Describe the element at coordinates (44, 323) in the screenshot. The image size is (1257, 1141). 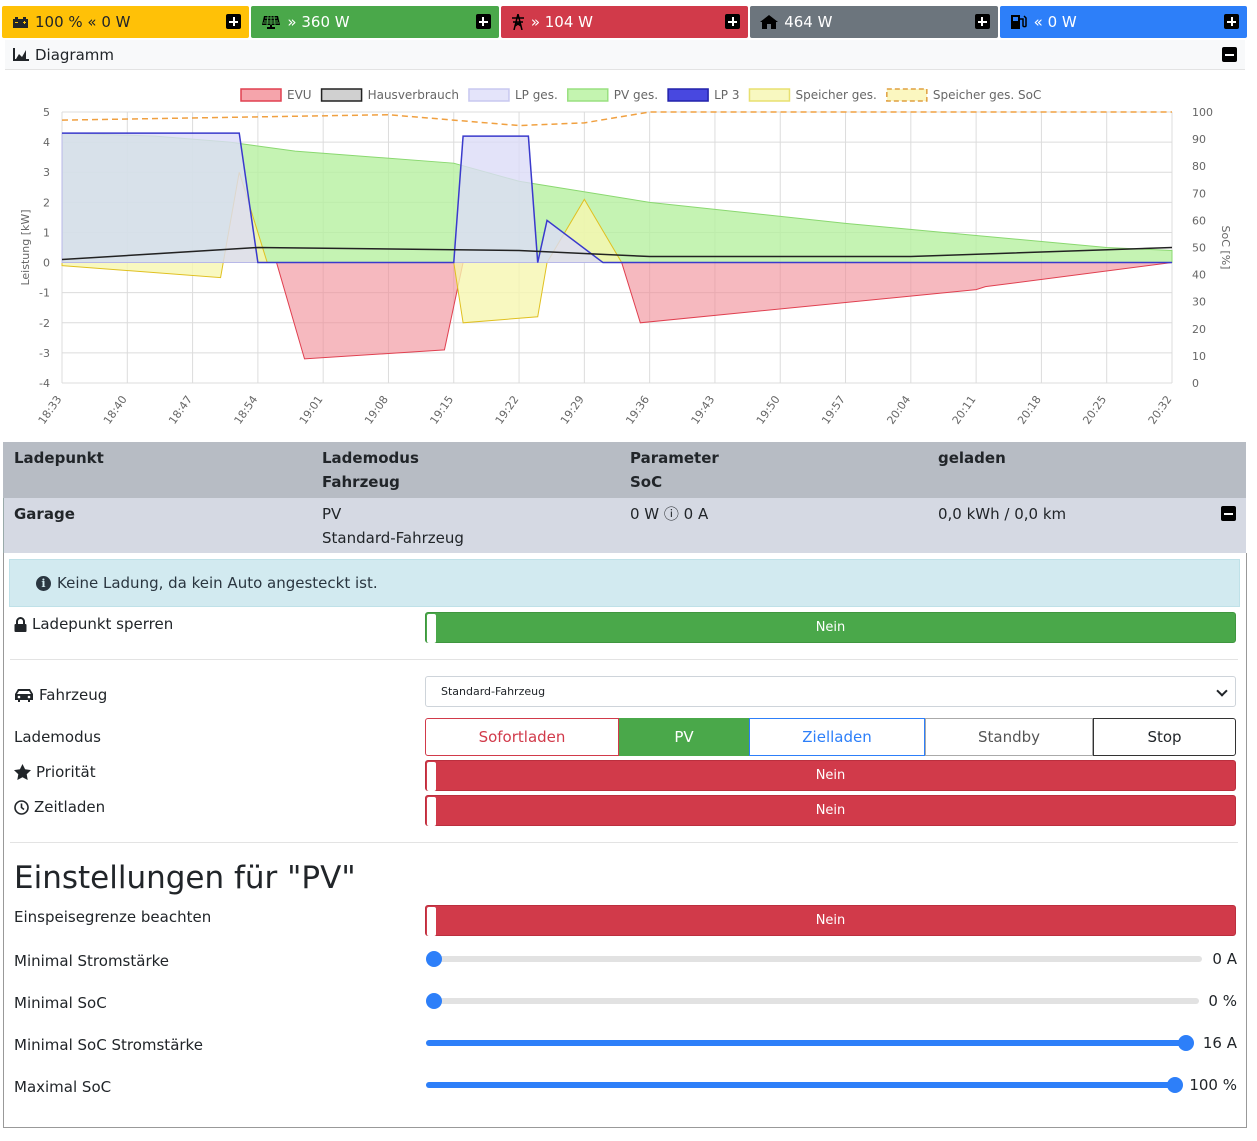
I see `y-tick-label: -2` at that location.